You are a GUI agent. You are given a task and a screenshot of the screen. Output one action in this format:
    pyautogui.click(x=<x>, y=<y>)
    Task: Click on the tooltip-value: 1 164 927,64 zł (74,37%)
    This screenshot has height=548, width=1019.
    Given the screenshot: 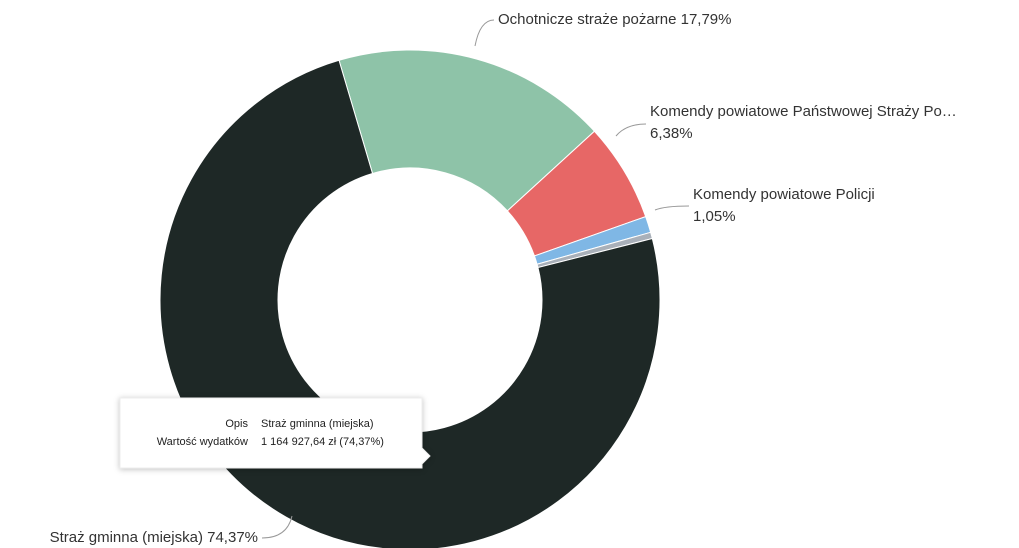 What is the action you would take?
    pyautogui.click(x=322, y=442)
    